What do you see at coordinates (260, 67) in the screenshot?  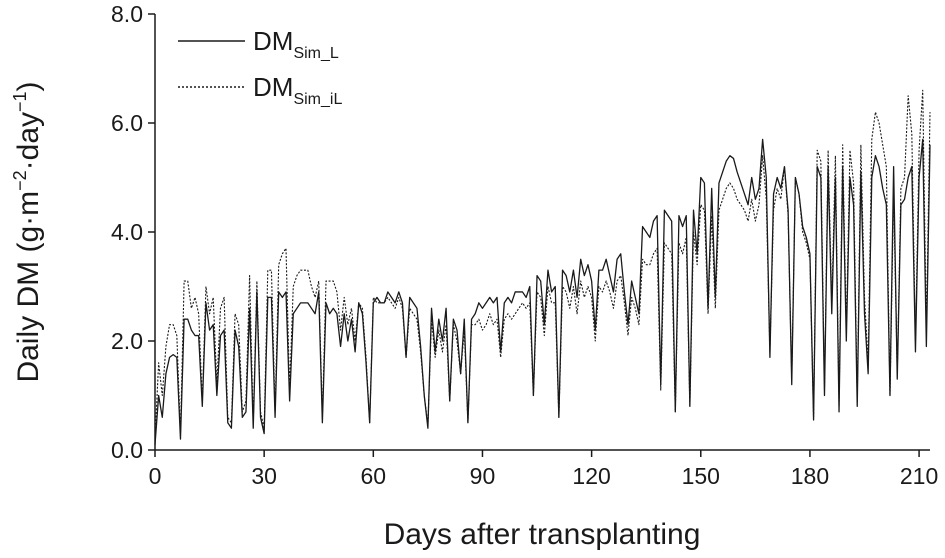 I see `legend: DMSim_L DMSim_iL` at bounding box center [260, 67].